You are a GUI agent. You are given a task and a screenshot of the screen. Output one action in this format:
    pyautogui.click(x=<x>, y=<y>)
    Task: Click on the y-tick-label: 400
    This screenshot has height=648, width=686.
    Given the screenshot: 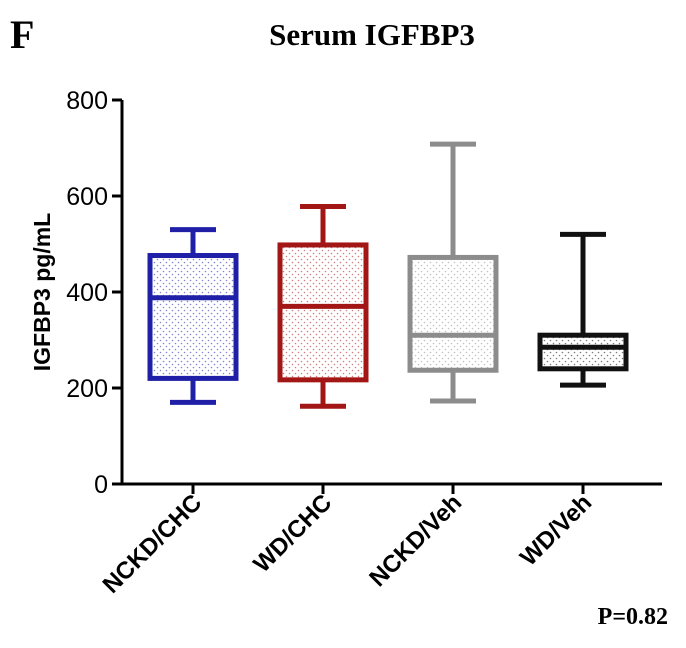 What is the action you would take?
    pyautogui.click(x=87, y=293)
    